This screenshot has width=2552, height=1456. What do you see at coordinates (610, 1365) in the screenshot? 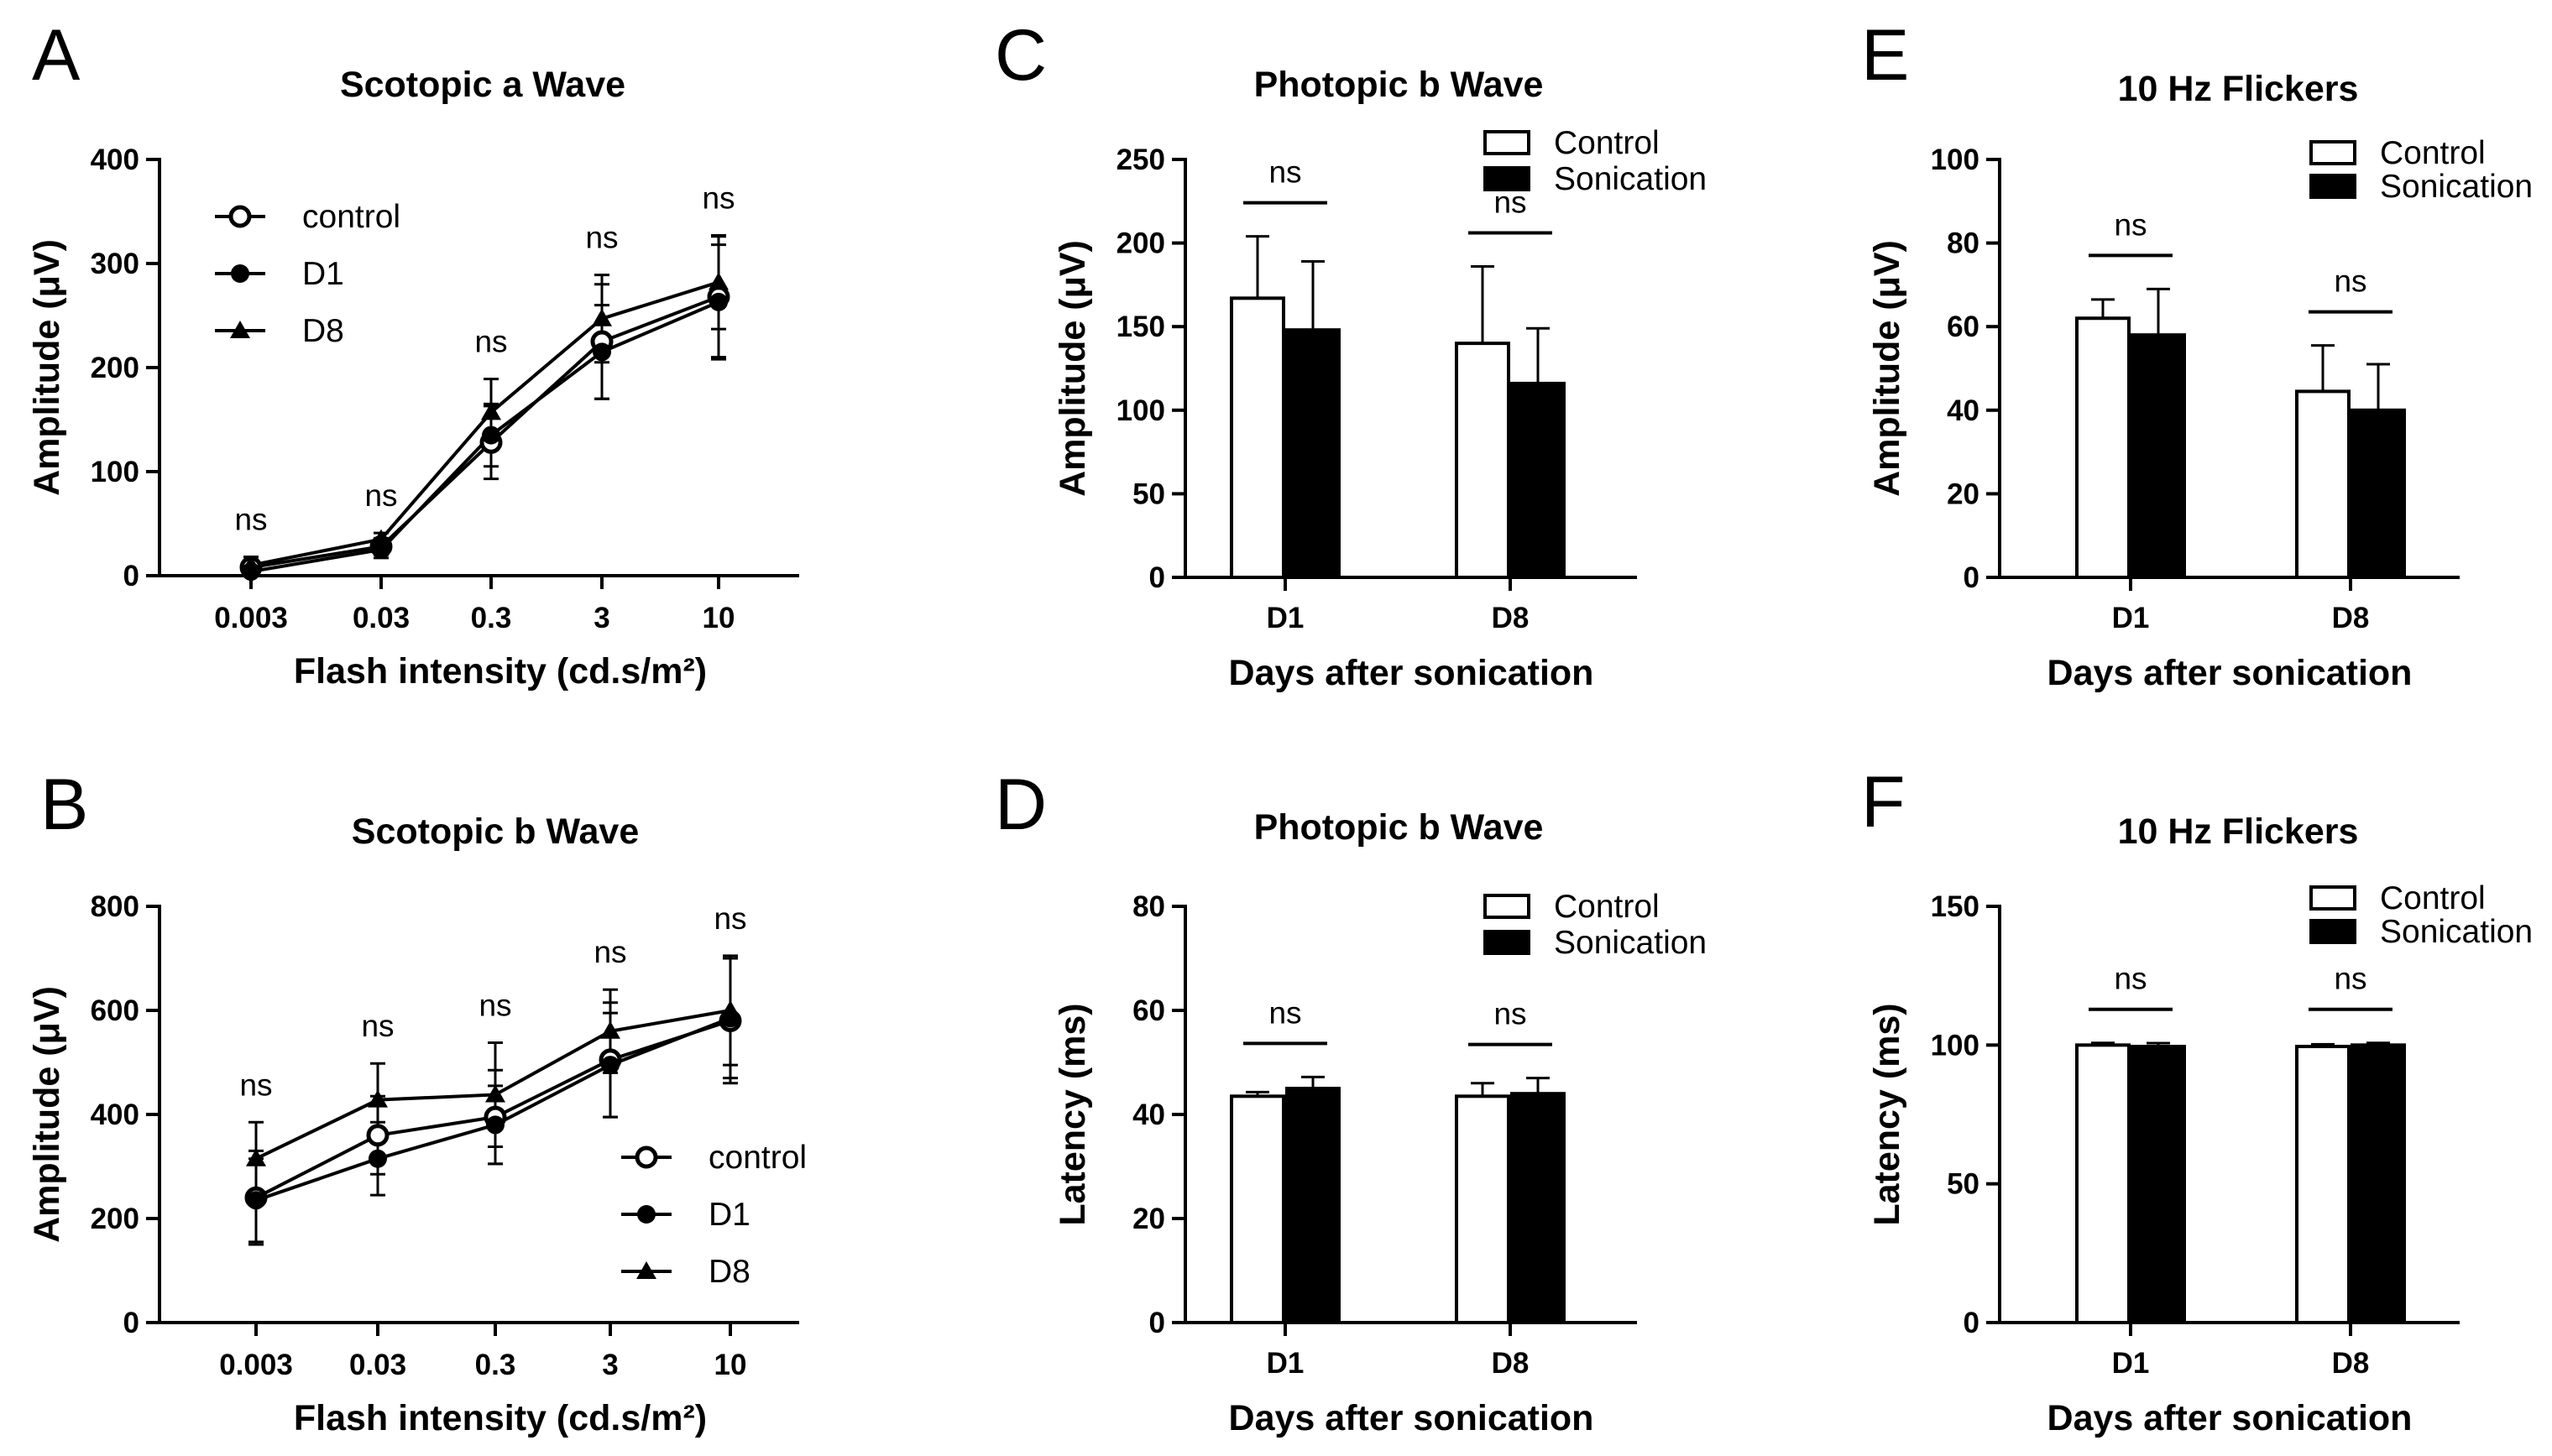
I see `x-tick-label-b: 3` at bounding box center [610, 1365].